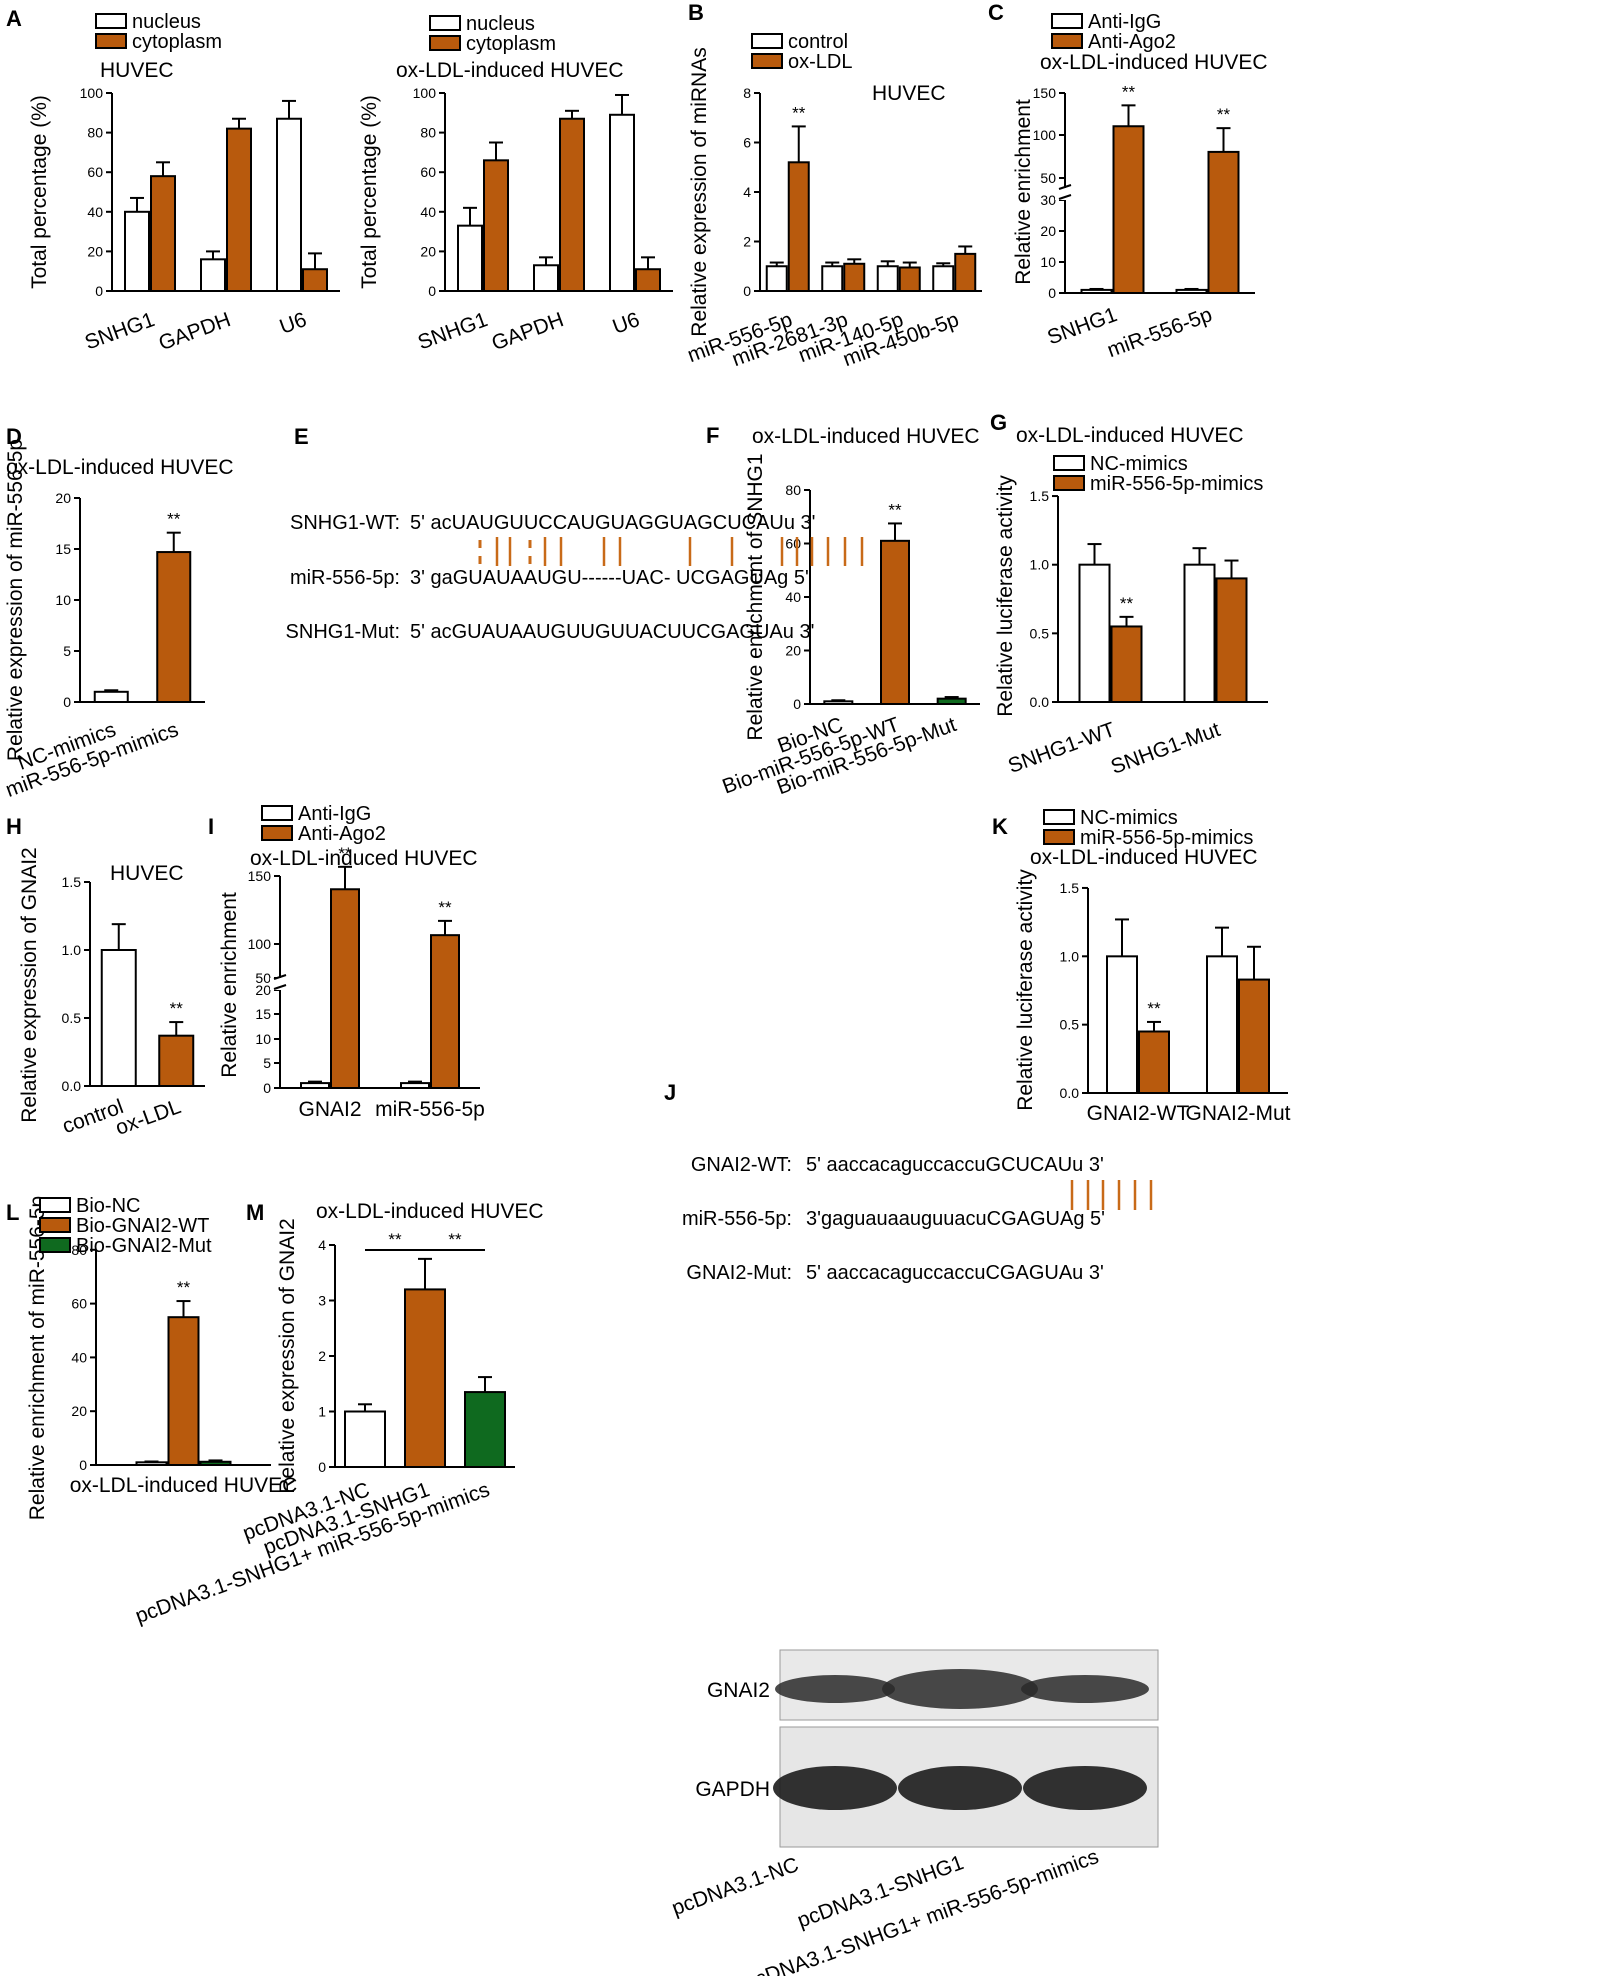  Describe the element at coordinates (428, 133) in the screenshot. I see `y-tick-label: 80` at that location.